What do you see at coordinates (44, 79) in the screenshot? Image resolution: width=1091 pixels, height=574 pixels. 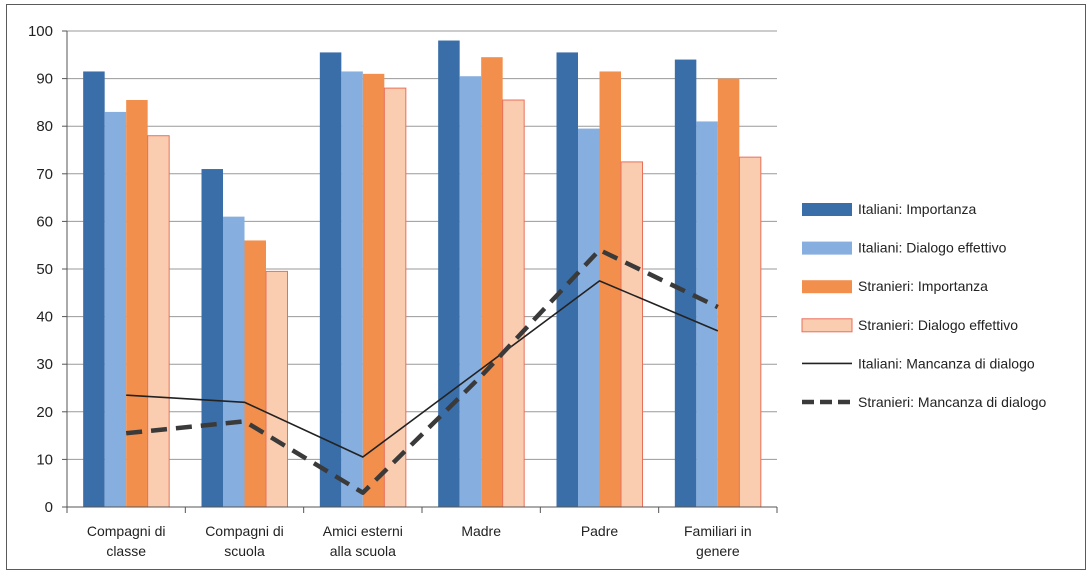 I see `y-tick-label: 90` at bounding box center [44, 79].